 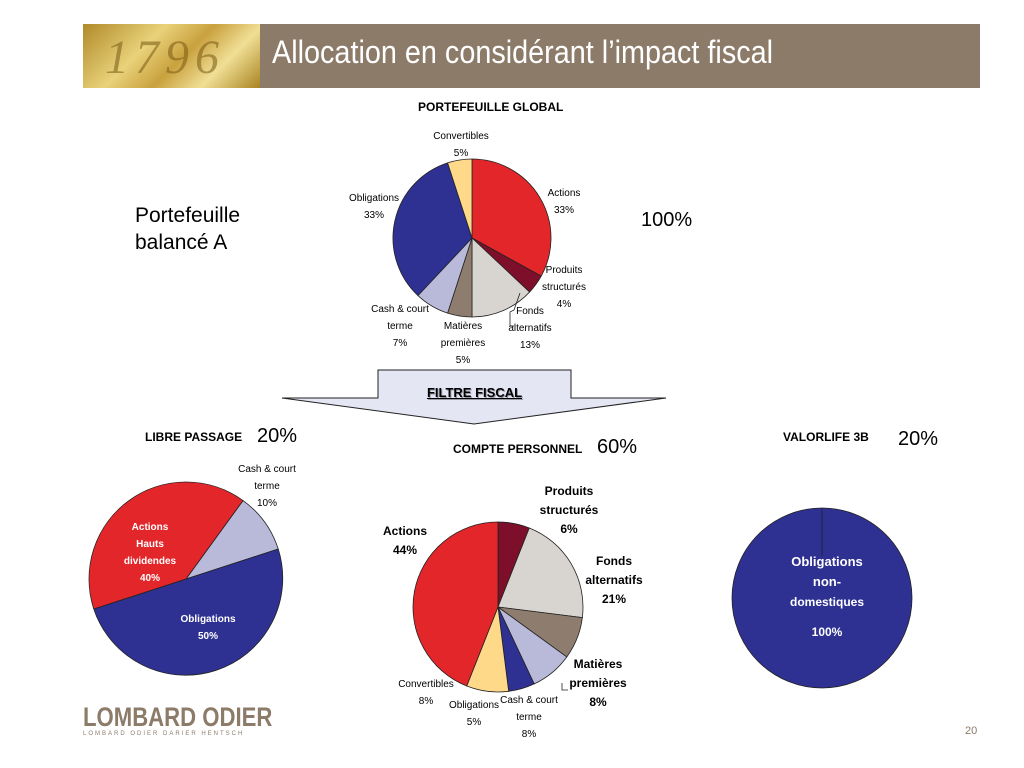 I want to click on pie-slice-global-convertibles, so click(x=460, y=198).